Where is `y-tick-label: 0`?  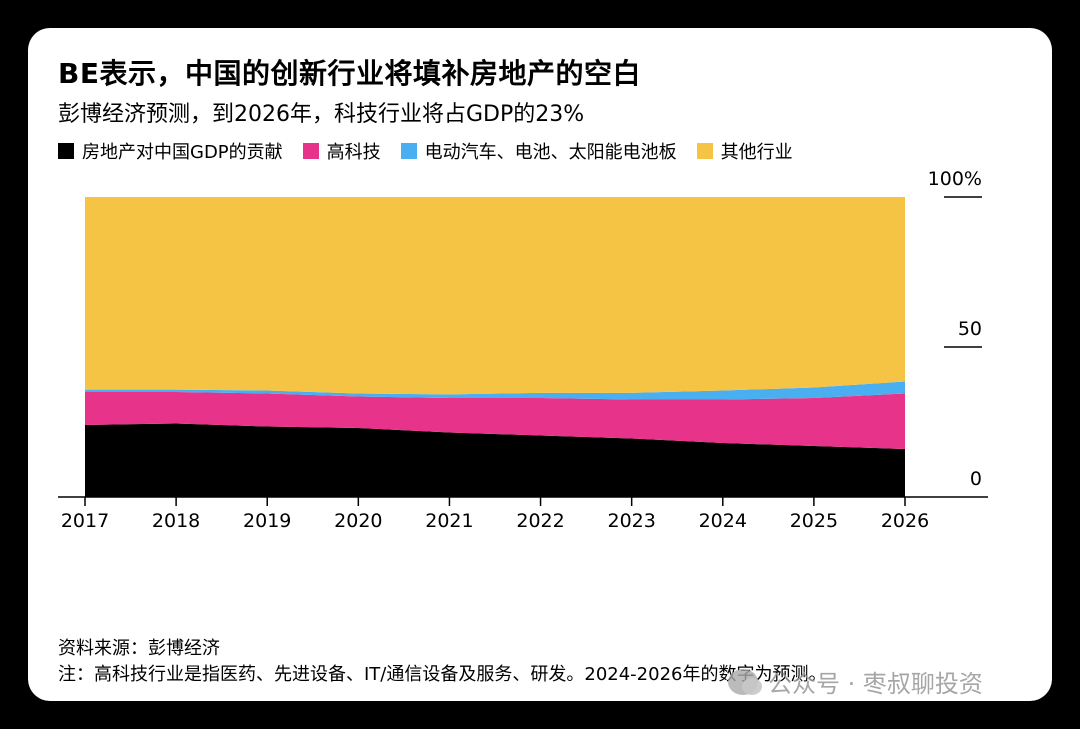 y-tick-label: 0 is located at coordinates (976, 479).